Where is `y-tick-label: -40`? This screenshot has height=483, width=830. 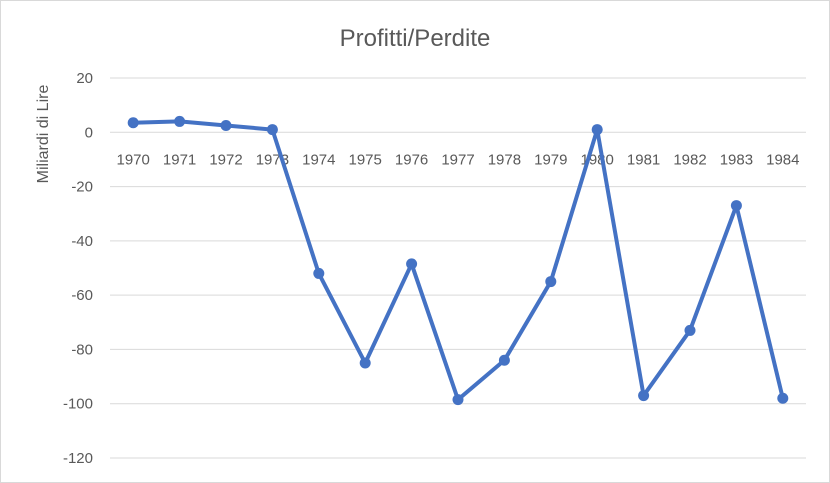
y-tick-label: -40 is located at coordinates (82, 241).